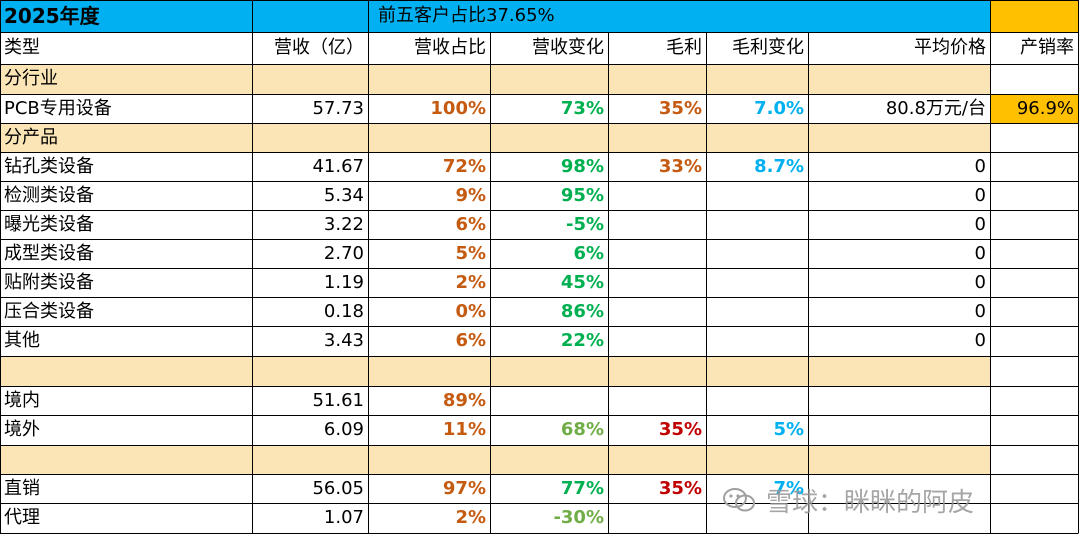 The height and width of the screenshot is (538, 1080). Describe the element at coordinates (582, 311) in the screenshot. I see `revenue-change-cell: 86%` at that location.